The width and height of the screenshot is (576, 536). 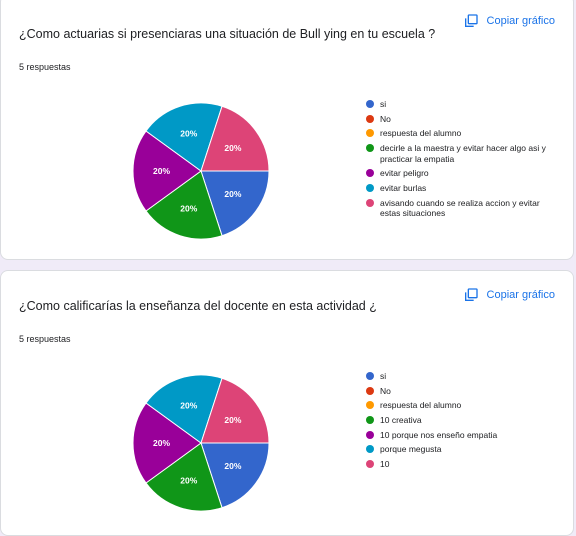 I want to click on copy-chart-button-2: Copiar gráfico, so click(x=509, y=295).